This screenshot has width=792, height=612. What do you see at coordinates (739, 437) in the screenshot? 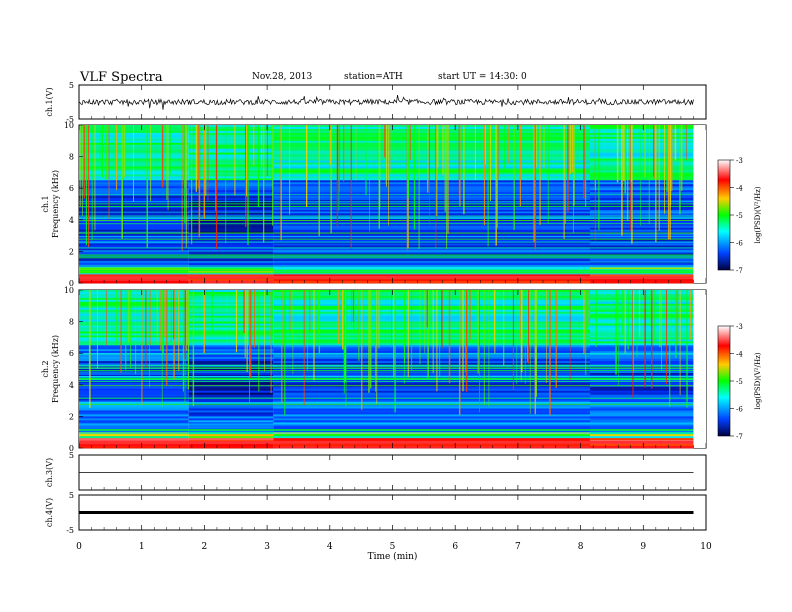
I see `colorbar-tick-label: -7` at bounding box center [739, 437].